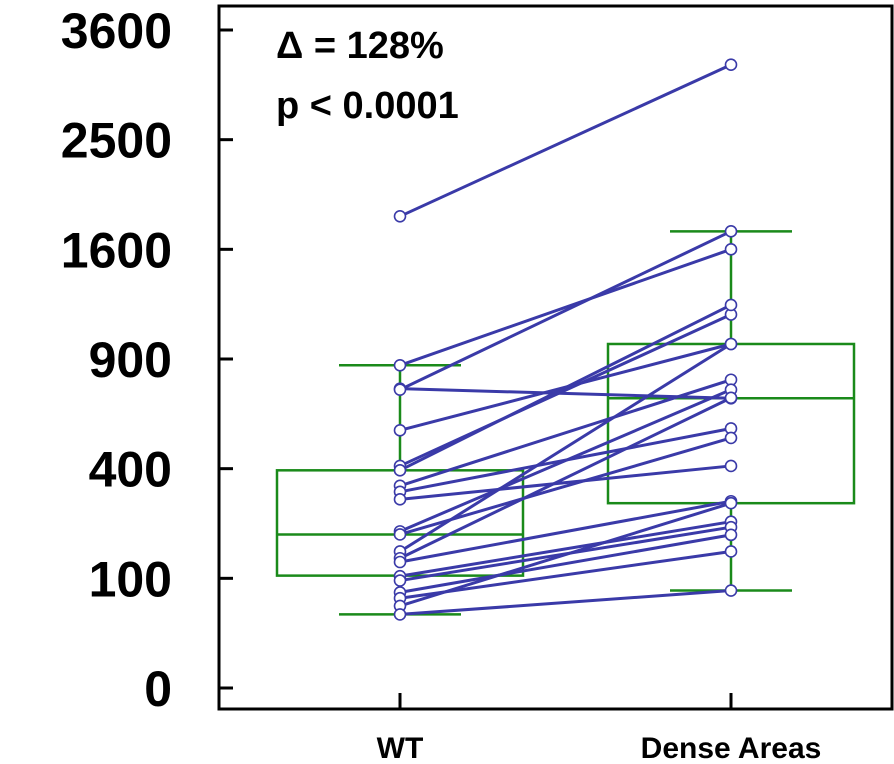  What do you see at coordinates (367, 106) in the screenshot?
I see `annotation-pvalue: p < 0.0001` at bounding box center [367, 106].